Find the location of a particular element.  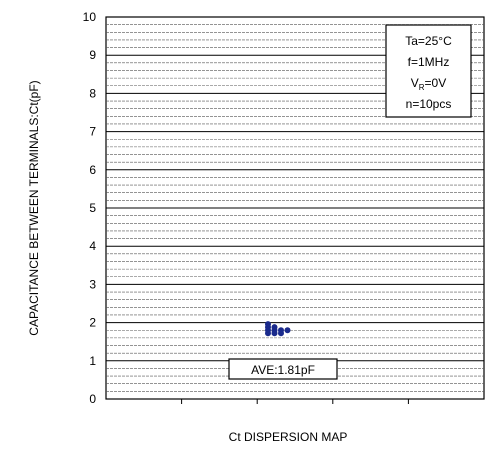

average-label: AVE:1.81pF is located at coordinates (283, 370).